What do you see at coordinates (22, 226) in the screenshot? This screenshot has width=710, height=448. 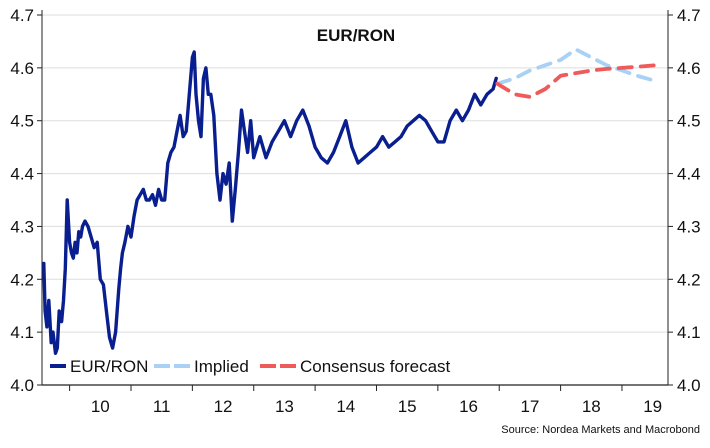 I see `y-tick-label-left-4.3: 4.3` at bounding box center [22, 226].